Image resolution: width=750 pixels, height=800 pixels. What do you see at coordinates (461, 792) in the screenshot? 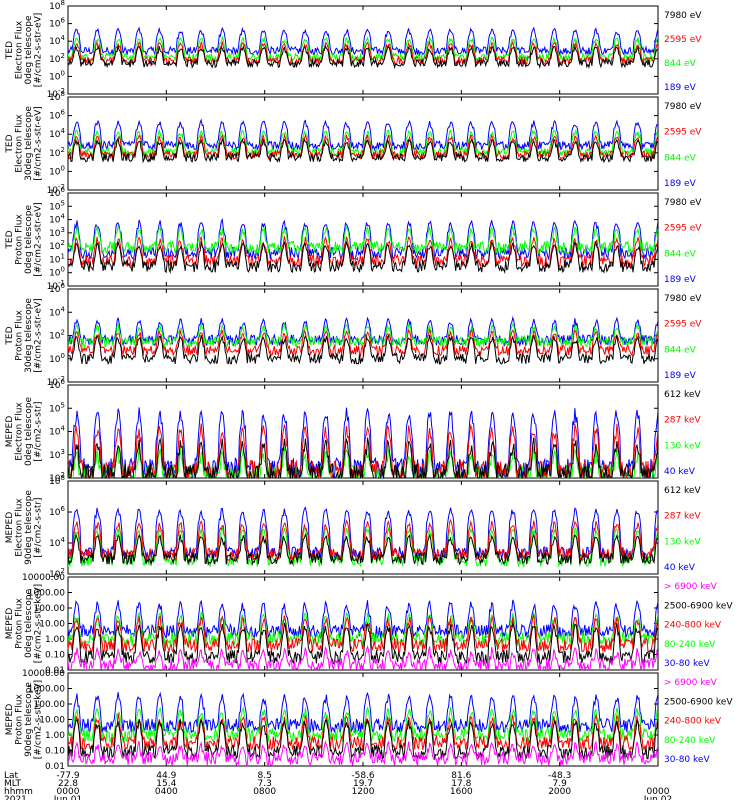
I see `x-axis-hhmm-label: 1600` at bounding box center [461, 792].